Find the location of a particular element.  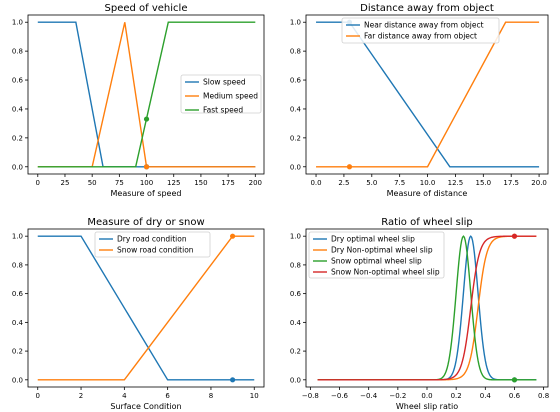

x-tick-label: 17.5 is located at coordinates (511, 183).